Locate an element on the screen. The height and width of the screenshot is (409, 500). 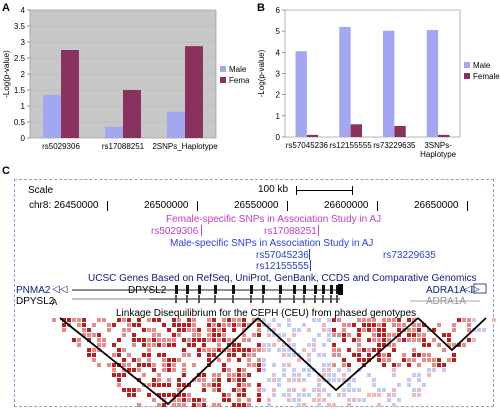
male-snp-3: rs12155555 is located at coordinates (282, 266).